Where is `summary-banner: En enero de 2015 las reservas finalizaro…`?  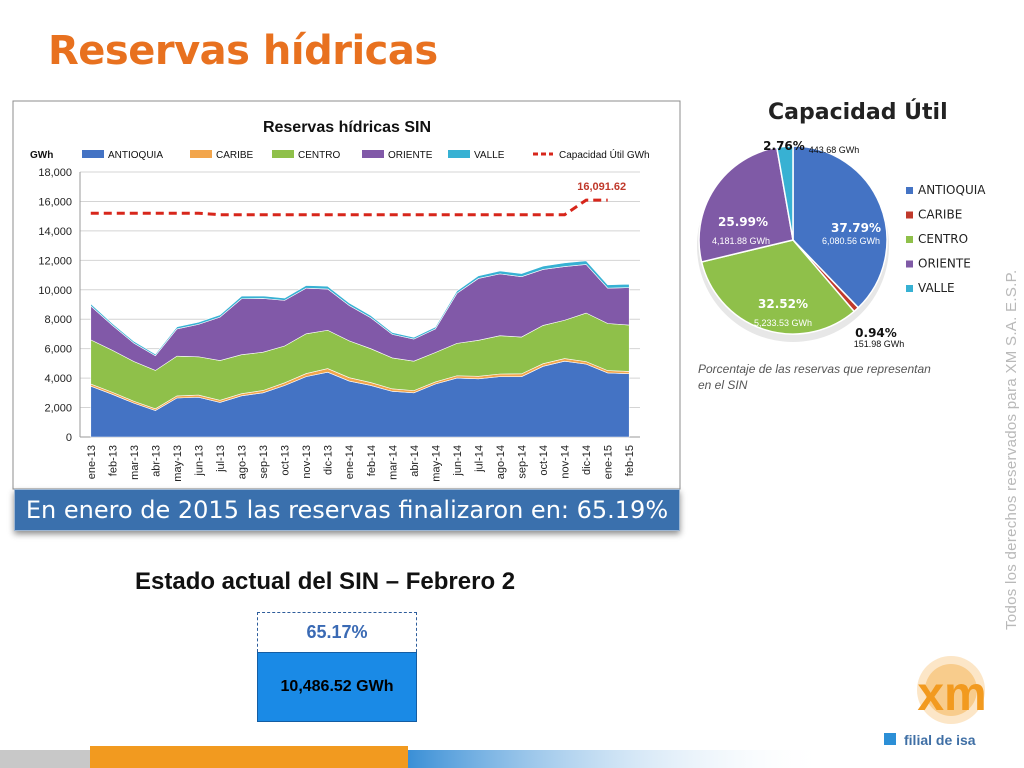
summary-banner: En enero de 2015 las reservas finalizaro… is located at coordinates (347, 510).